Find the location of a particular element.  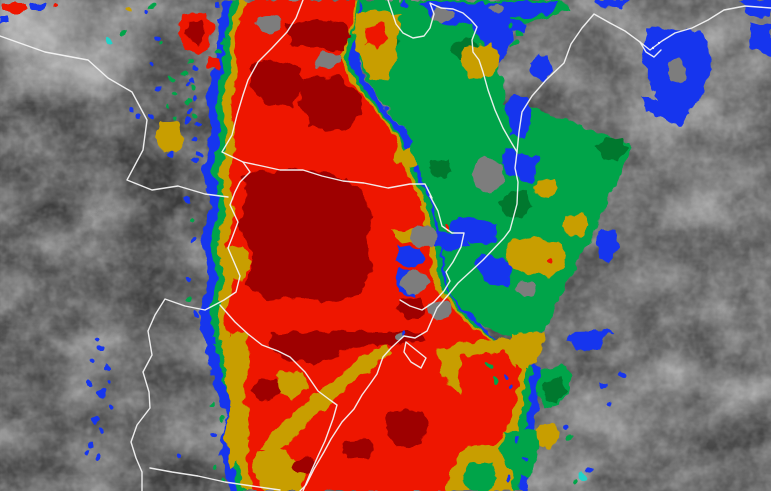

red-speck-north-band is located at coordinates (214, 63).